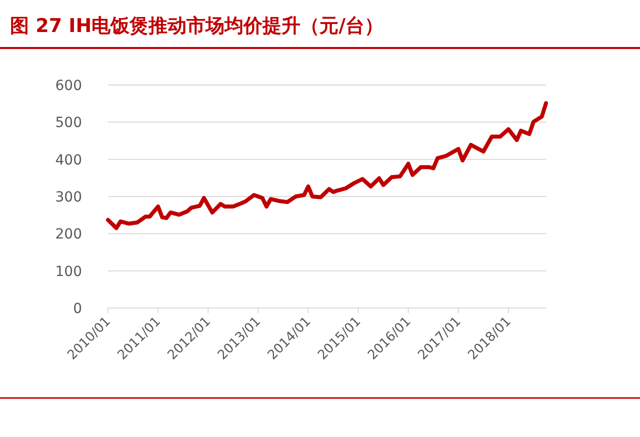 The width and height of the screenshot is (640, 437). I want to click on y-tick-label: 600, so click(68, 86).